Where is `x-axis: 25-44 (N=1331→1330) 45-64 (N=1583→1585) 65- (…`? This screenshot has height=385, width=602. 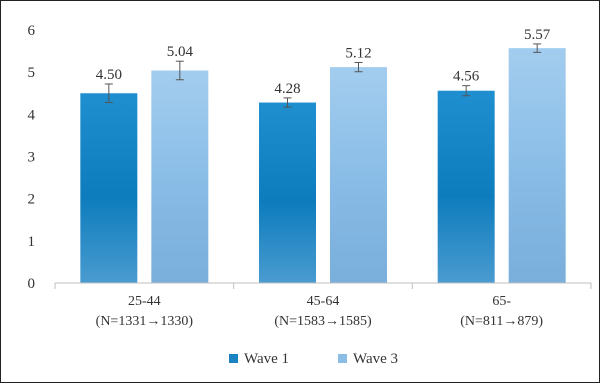 x-axis: 25-44 (N=1331→1330) 45-64 (N=1583→1585) 65- (… is located at coordinates (323, 305).